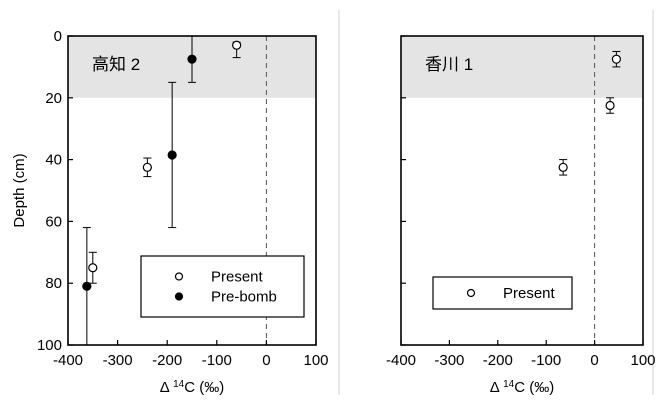  Describe the element at coordinates (53, 283) in the screenshot. I see `y-tick-label: 80` at that location.